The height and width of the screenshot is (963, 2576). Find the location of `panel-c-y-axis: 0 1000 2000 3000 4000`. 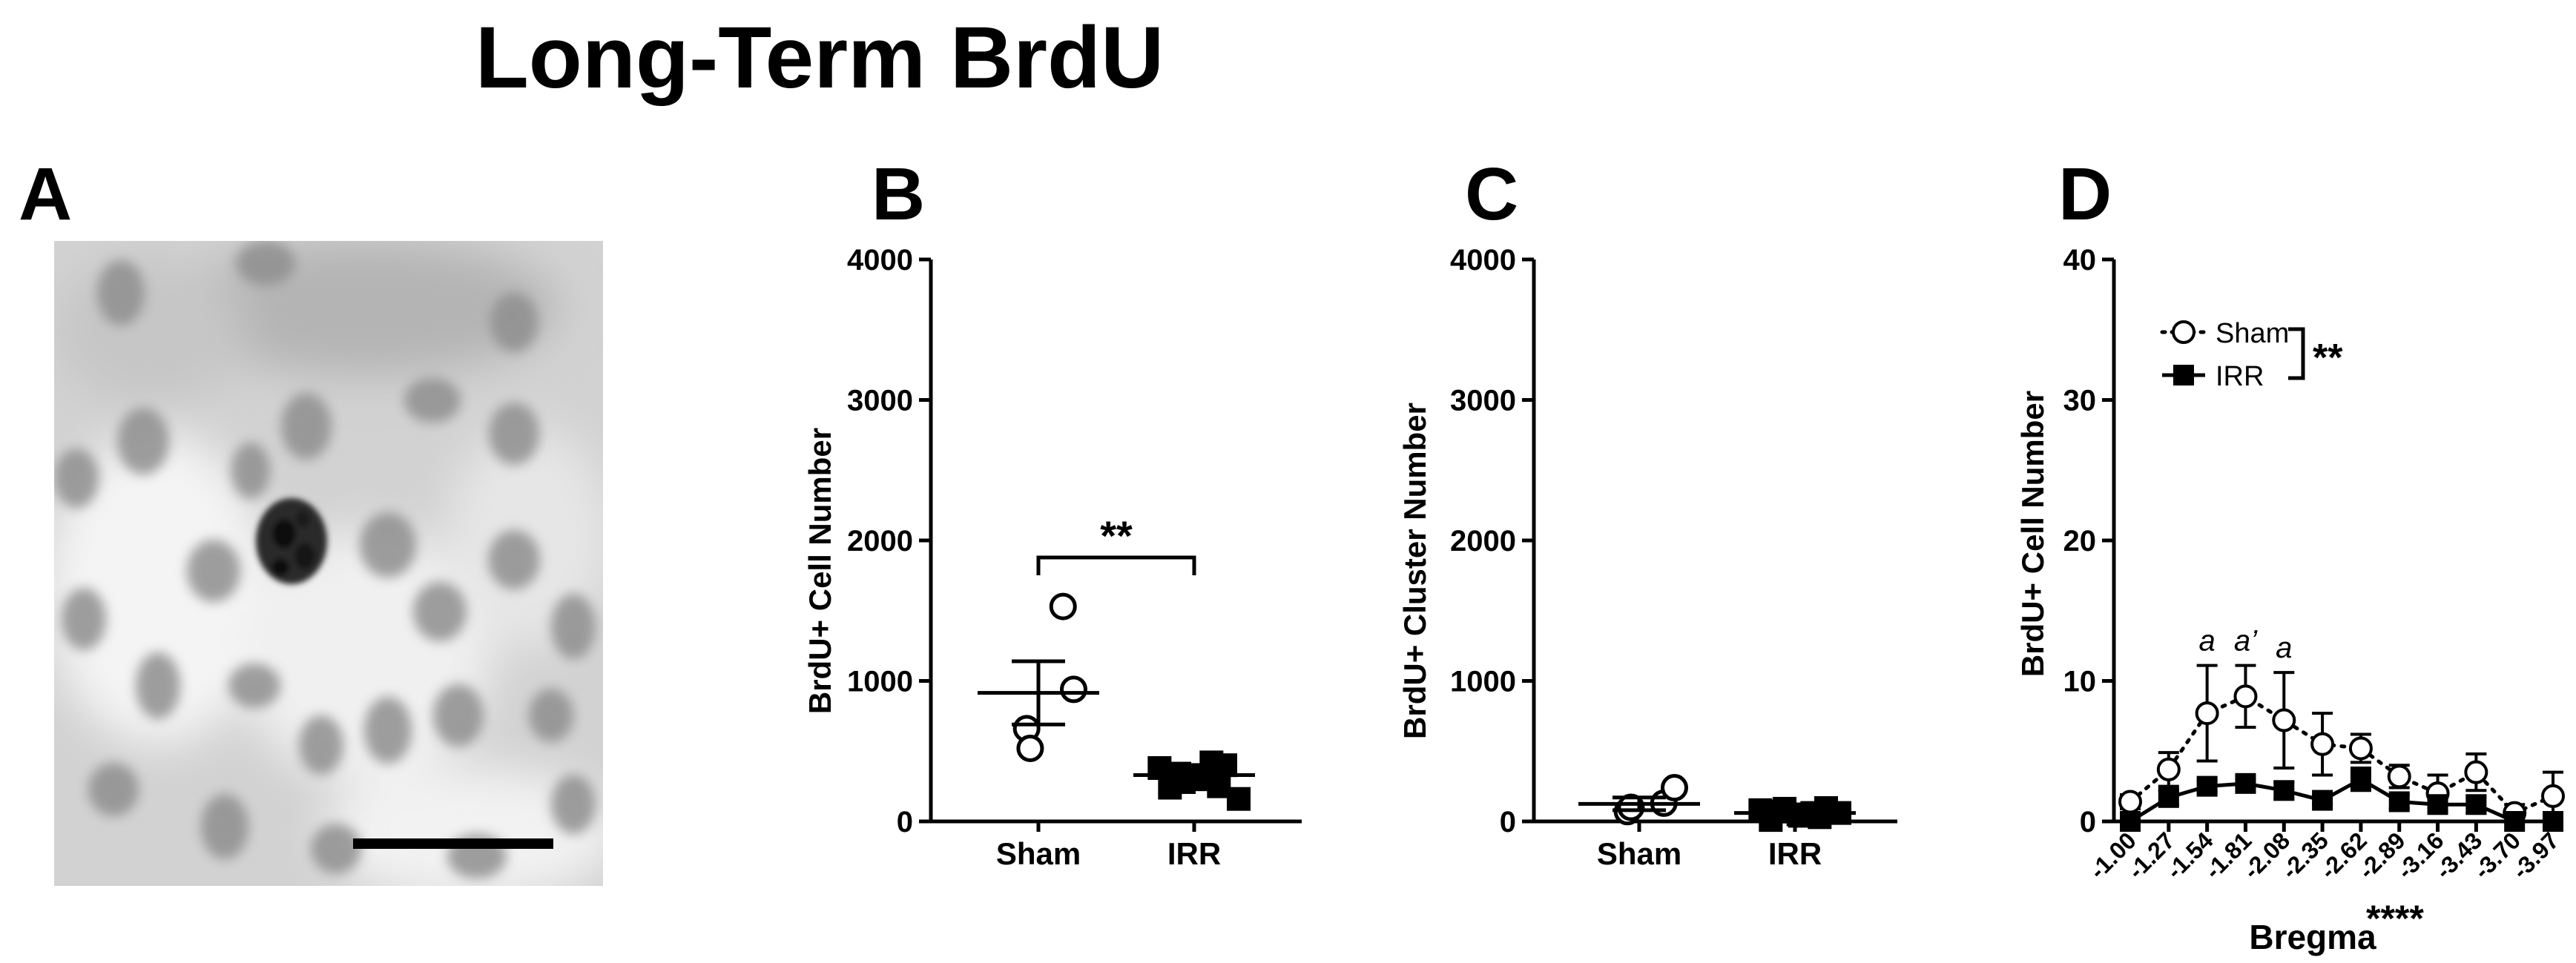

panel-c-y-axis: 0 1000 2000 3000 4000 is located at coordinates (1493, 541).